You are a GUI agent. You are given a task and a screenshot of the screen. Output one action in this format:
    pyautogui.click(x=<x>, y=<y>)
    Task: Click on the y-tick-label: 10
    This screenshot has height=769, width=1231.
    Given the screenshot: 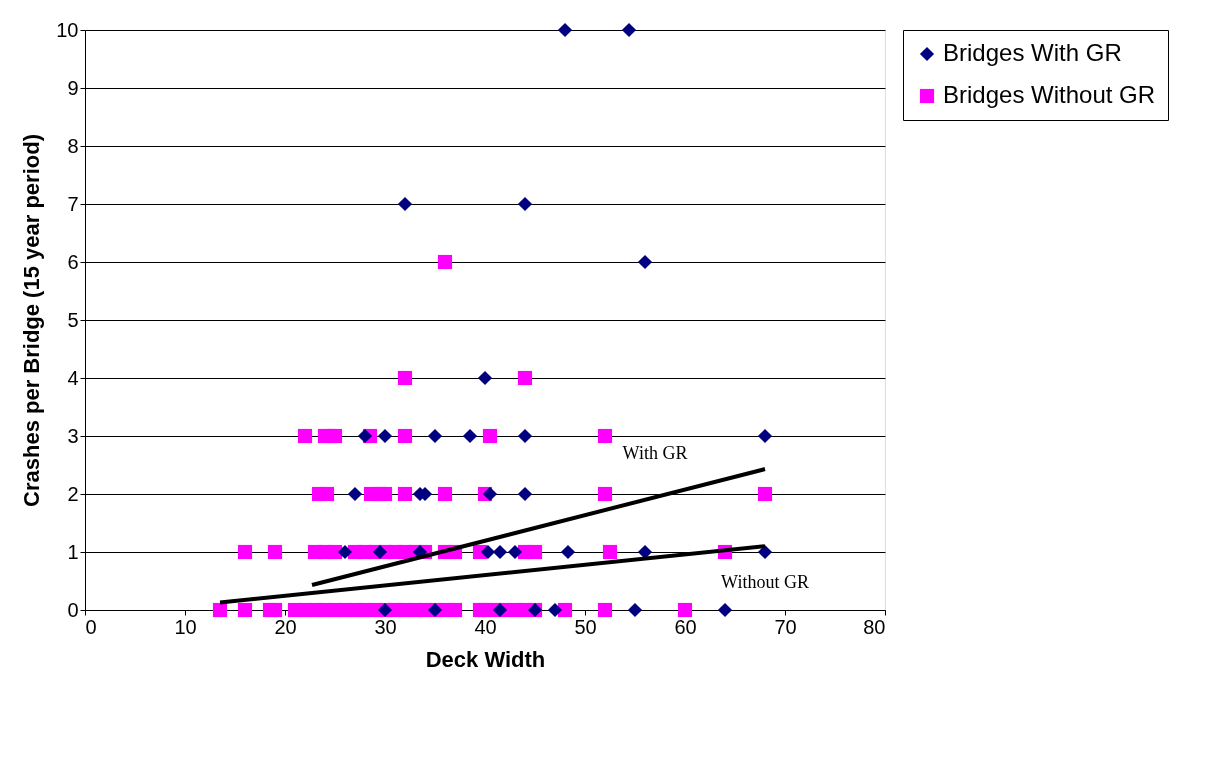 What is the action you would take?
    pyautogui.click(x=67, y=29)
    